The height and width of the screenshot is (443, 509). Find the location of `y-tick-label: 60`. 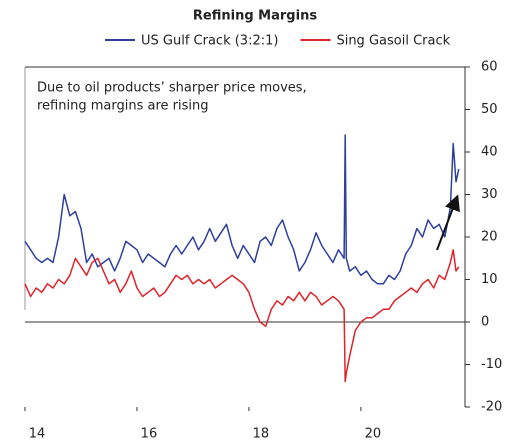

y-tick-label: 60 is located at coordinates (489, 67).